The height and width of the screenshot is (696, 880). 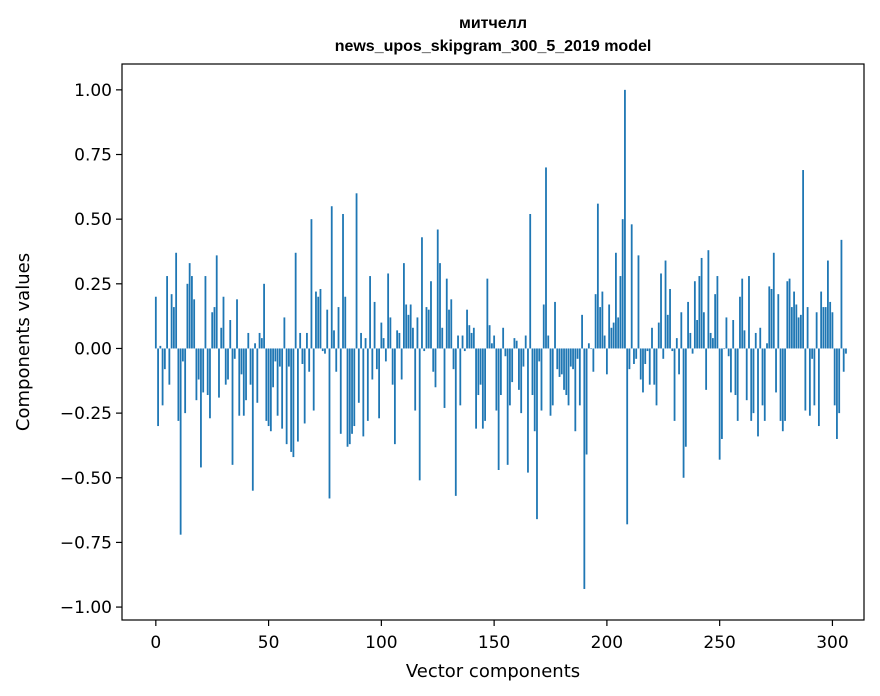 What do you see at coordinates (91, 349) in the screenshot?
I see `y-axis-ticks: −1.00 −0.75 −0.50 −0.25 0.00 0.25 0.50 0.75 1.00` at bounding box center [91, 349].